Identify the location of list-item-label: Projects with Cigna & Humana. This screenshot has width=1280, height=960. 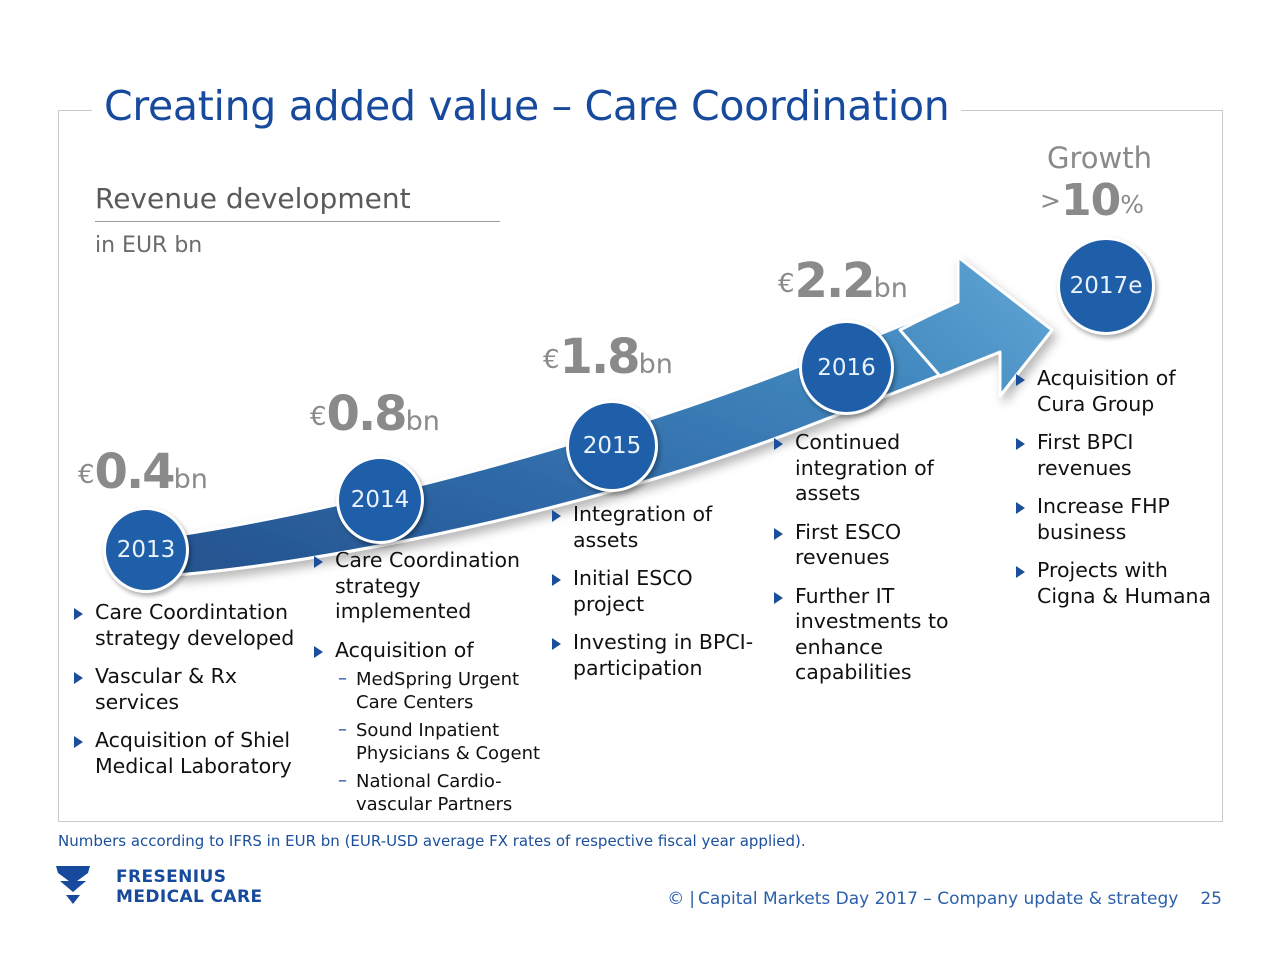
(1124, 583).